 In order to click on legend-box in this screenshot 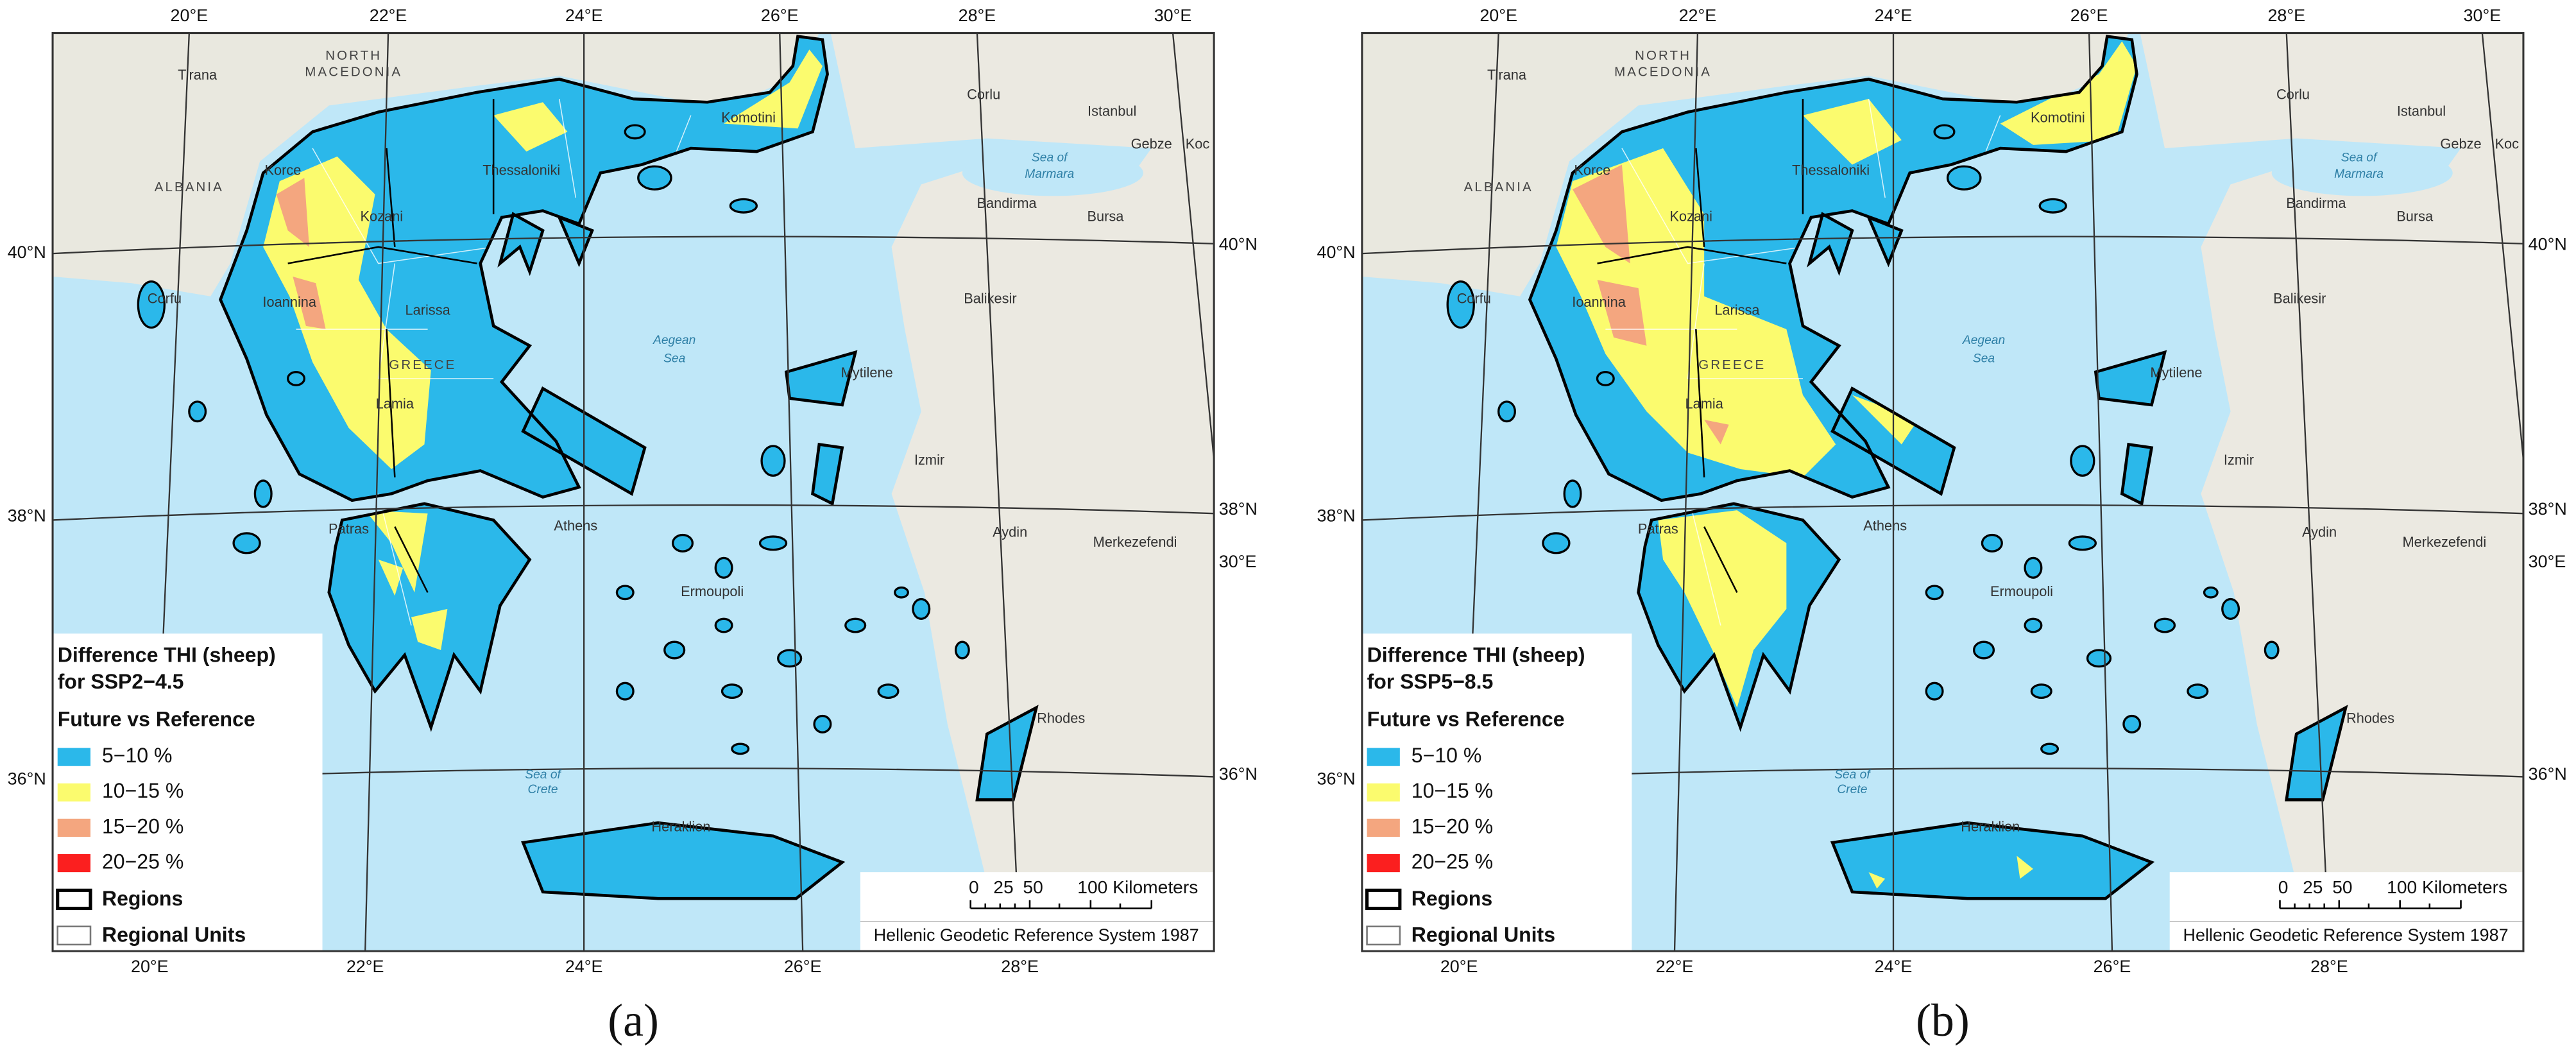, I will do `click(1496, 792)`.